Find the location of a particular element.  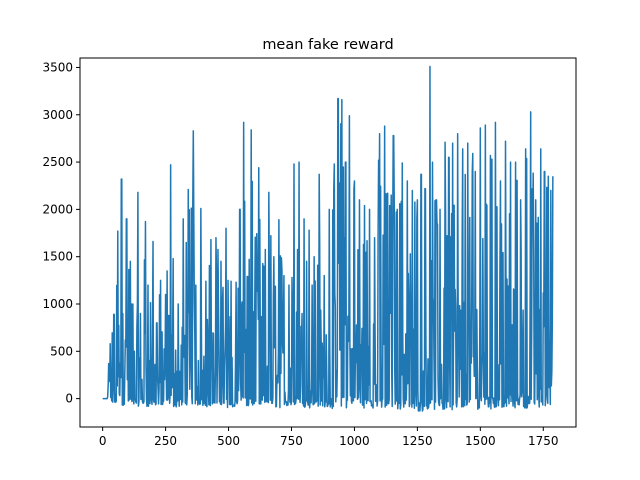

y-tick-label: 0 is located at coordinates (69, 399).